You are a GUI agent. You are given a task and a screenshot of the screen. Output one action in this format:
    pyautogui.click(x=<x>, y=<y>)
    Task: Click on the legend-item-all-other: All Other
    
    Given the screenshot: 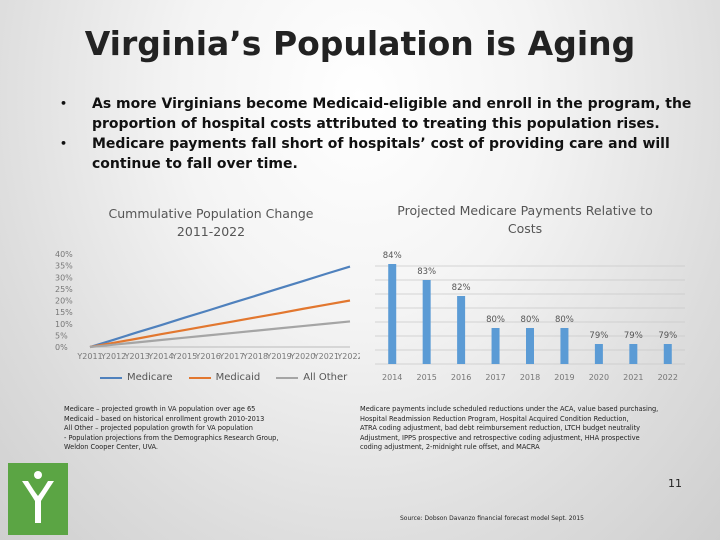 What is the action you would take?
    pyautogui.click(x=311, y=377)
    